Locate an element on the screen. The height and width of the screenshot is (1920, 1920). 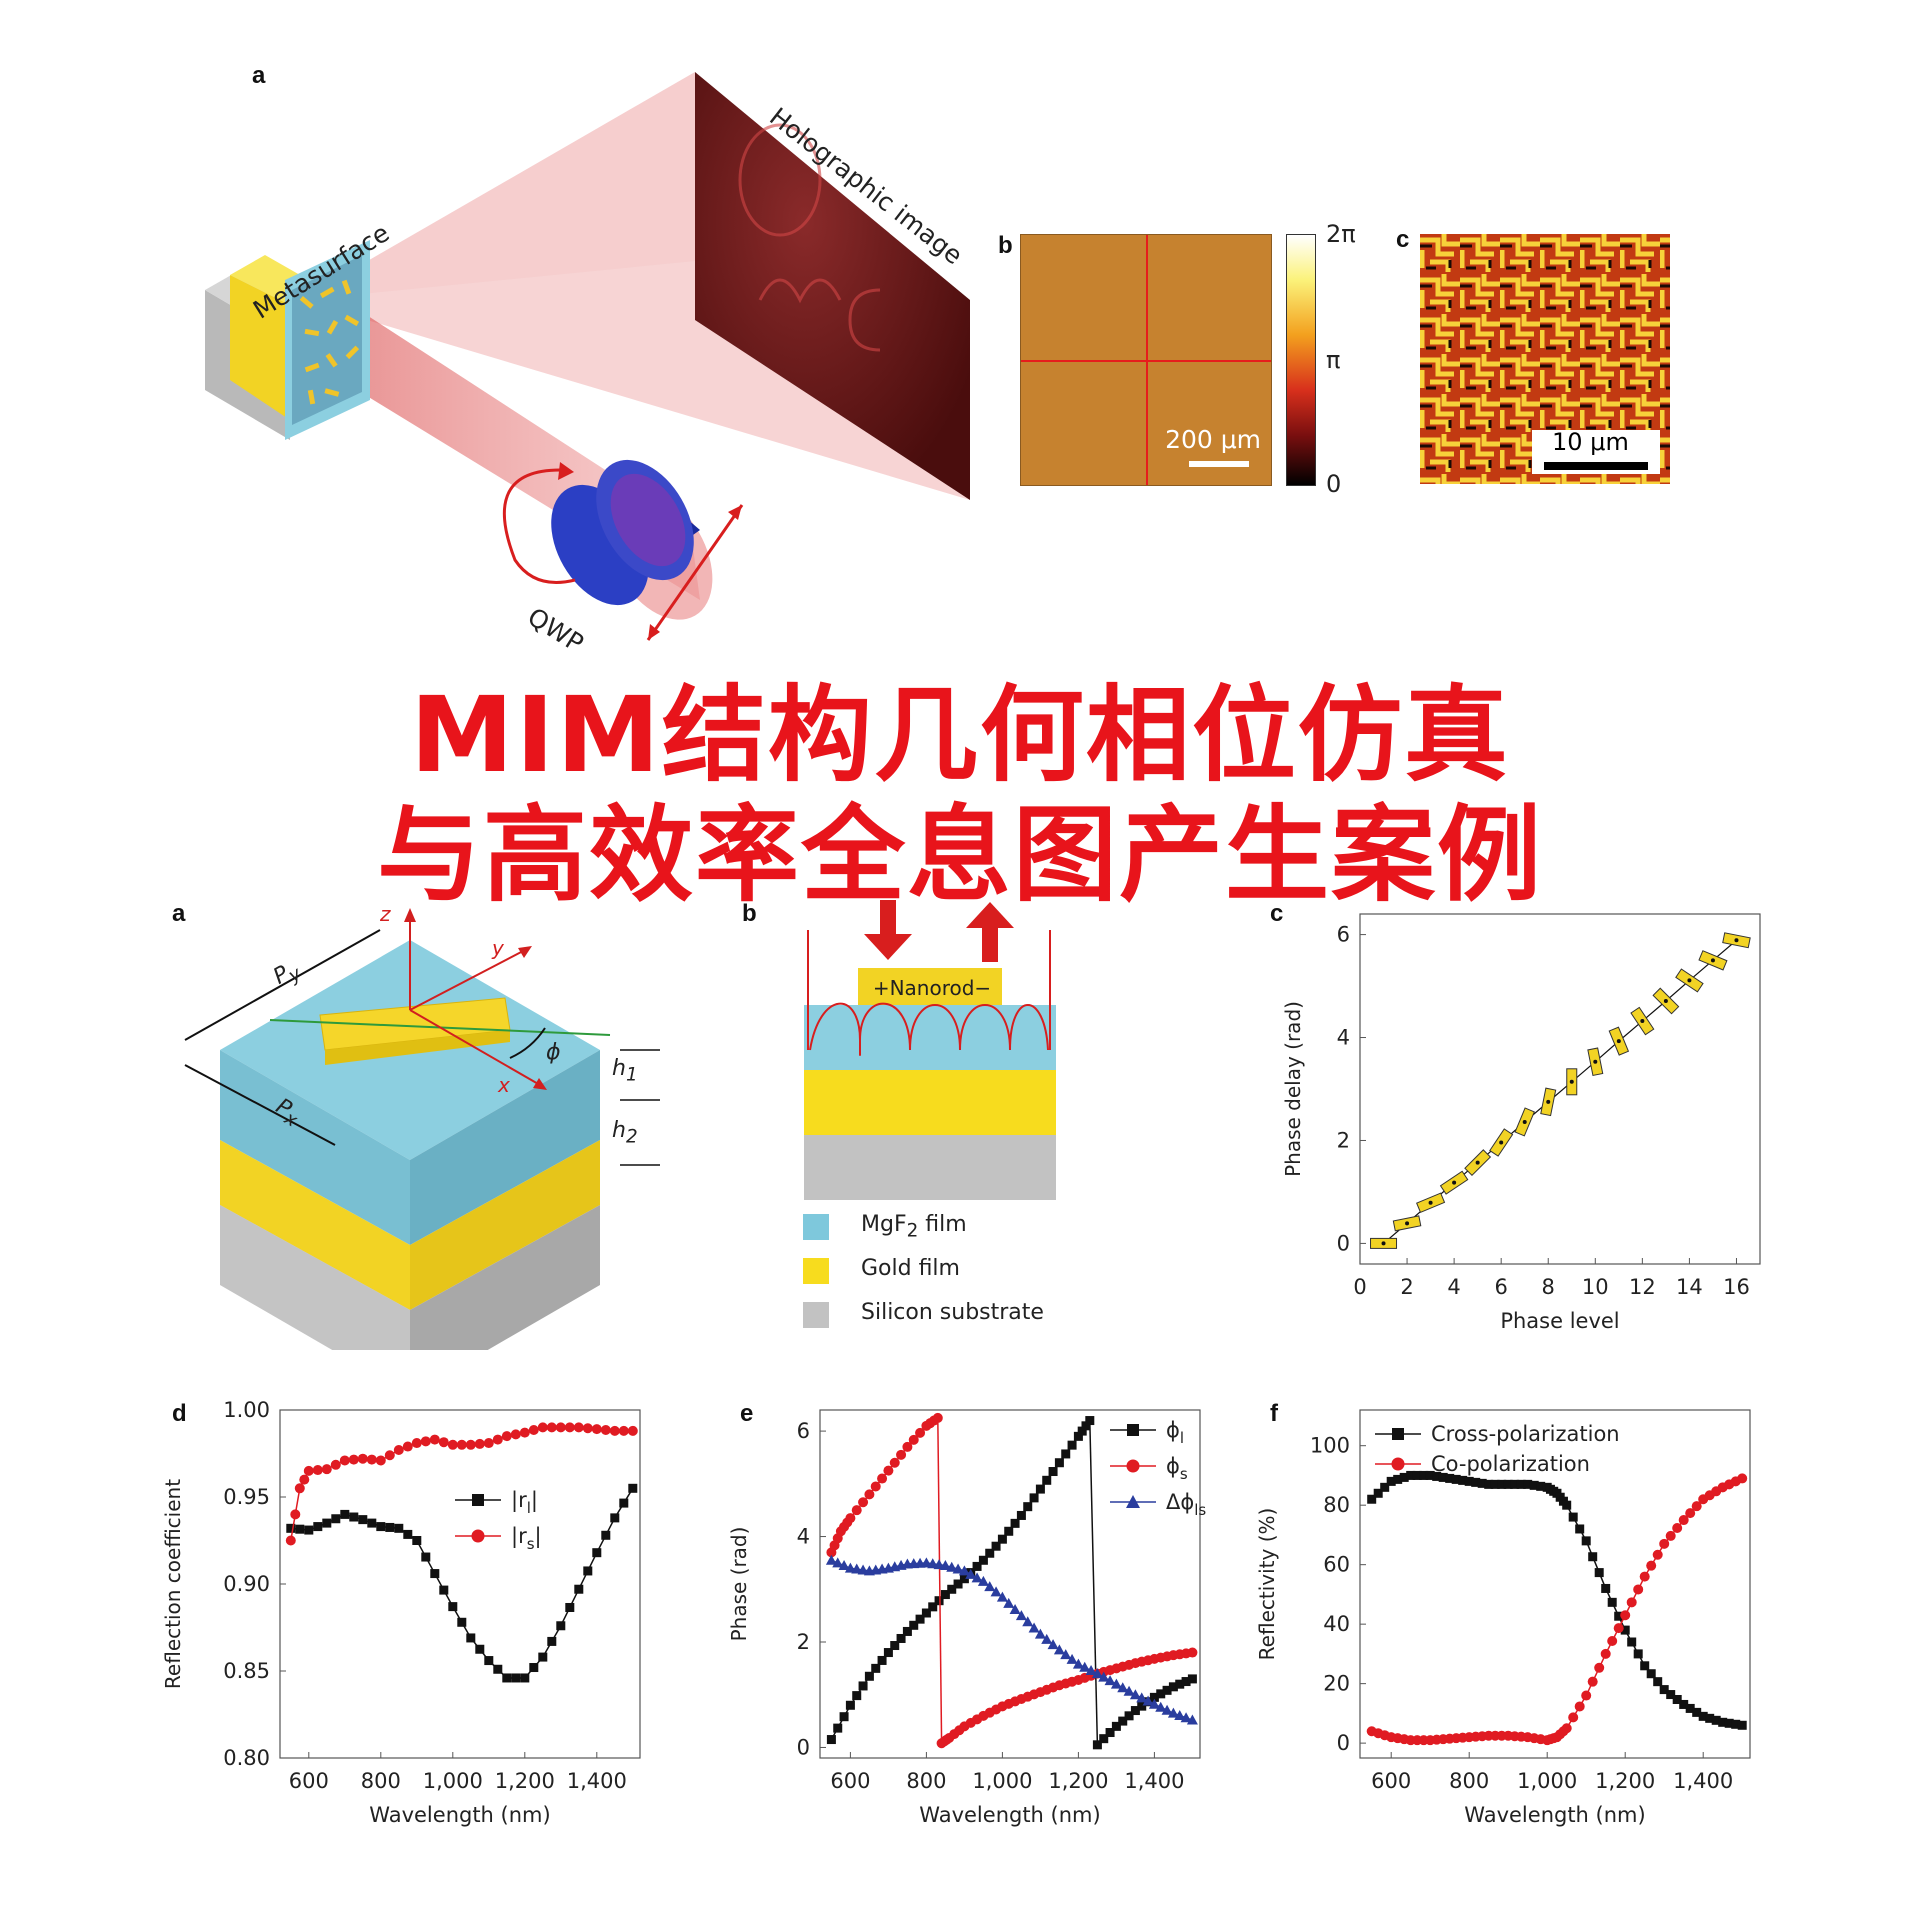
panel-letter-e: e is located at coordinates (747, 1413).